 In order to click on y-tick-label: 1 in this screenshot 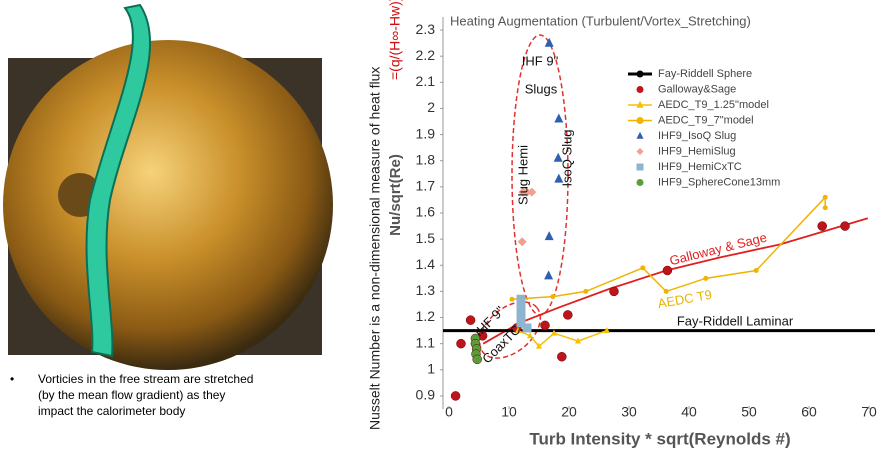, I will do `click(431, 369)`.